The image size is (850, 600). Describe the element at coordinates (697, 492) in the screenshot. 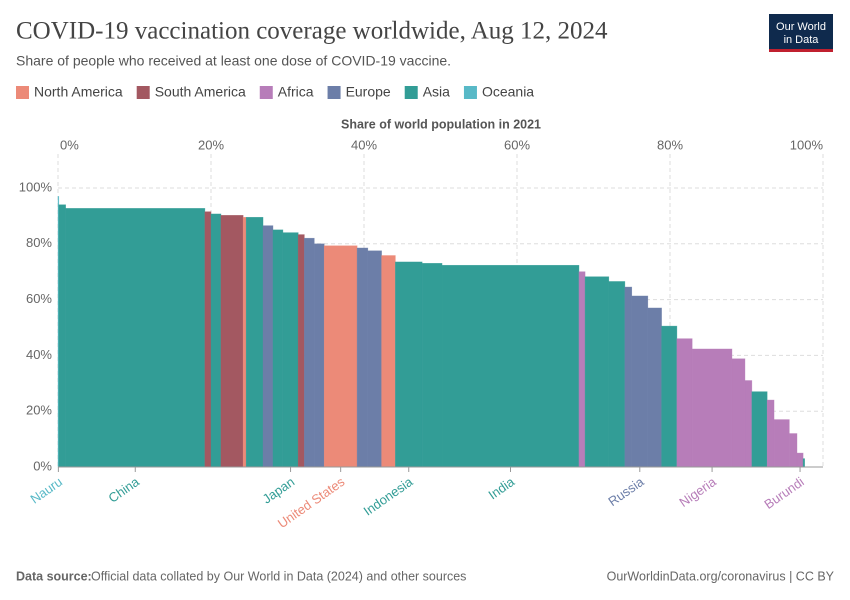

I see `x-category-label: Nigeria` at that location.